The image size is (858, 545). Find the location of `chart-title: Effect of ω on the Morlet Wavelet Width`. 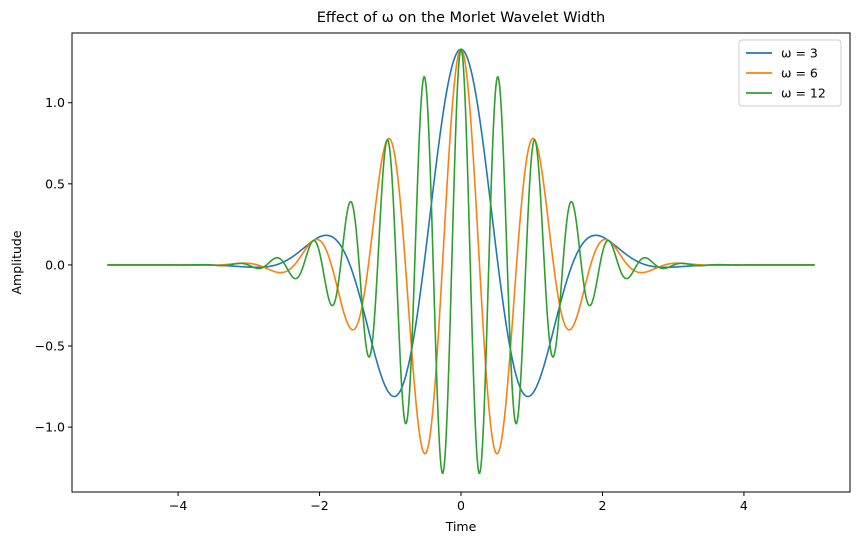

chart-title: Effect of ω on the Morlet Wavelet Width is located at coordinates (461, 18).